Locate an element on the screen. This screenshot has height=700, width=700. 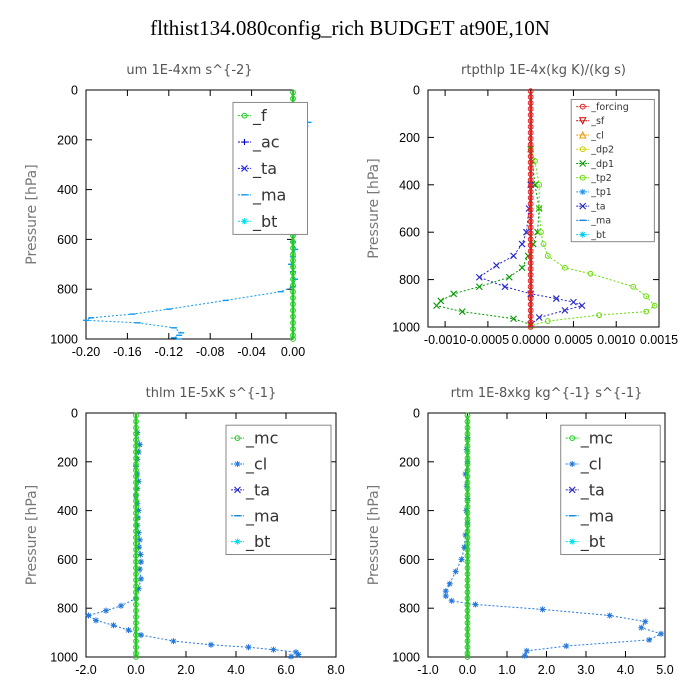
x-tick-label: -0.20 is located at coordinates (86, 352).